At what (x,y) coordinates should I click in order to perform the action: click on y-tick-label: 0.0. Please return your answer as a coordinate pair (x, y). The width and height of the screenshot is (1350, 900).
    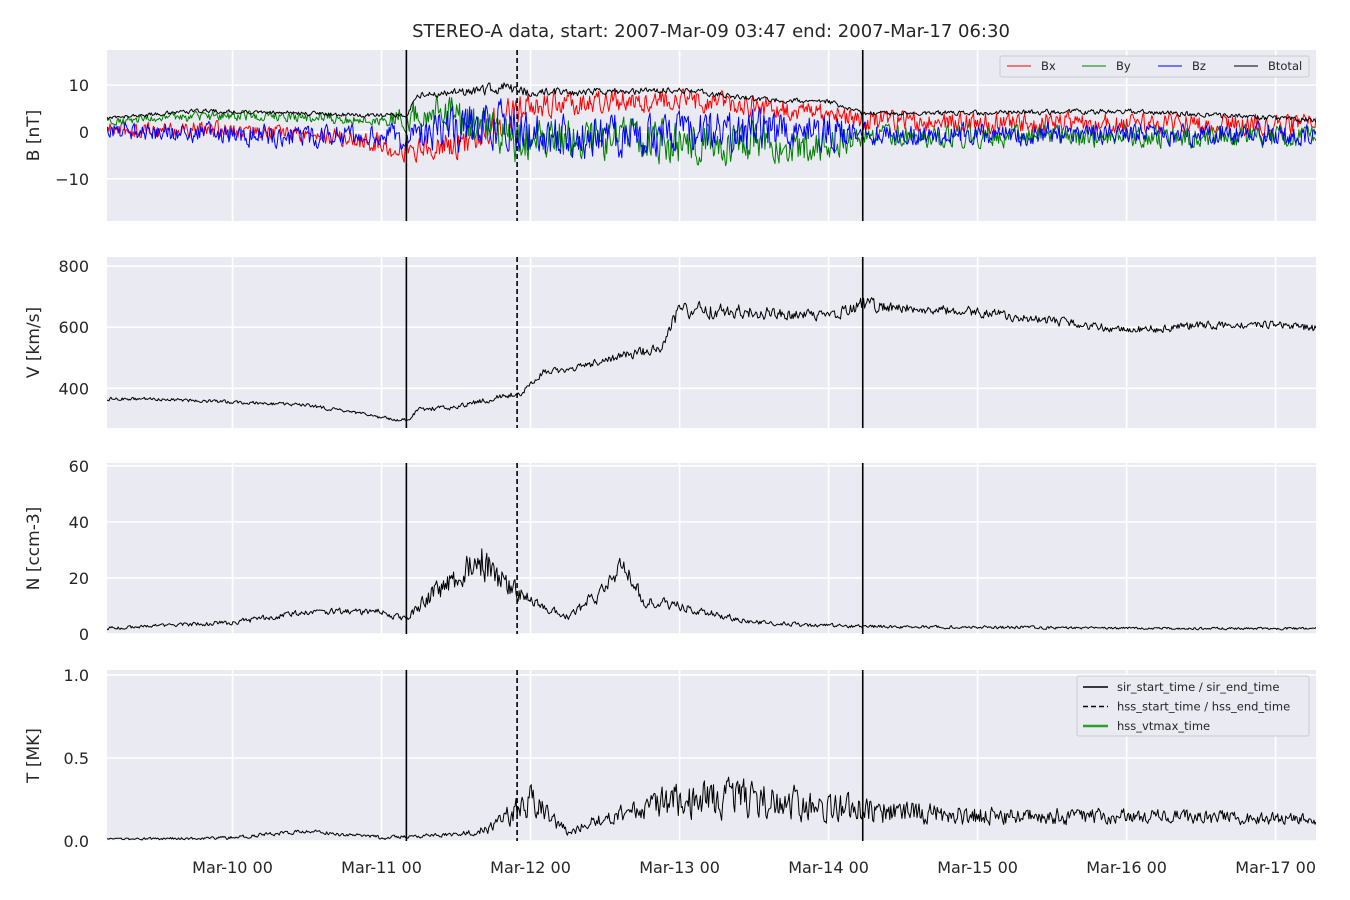
    Looking at the image, I should click on (76, 841).